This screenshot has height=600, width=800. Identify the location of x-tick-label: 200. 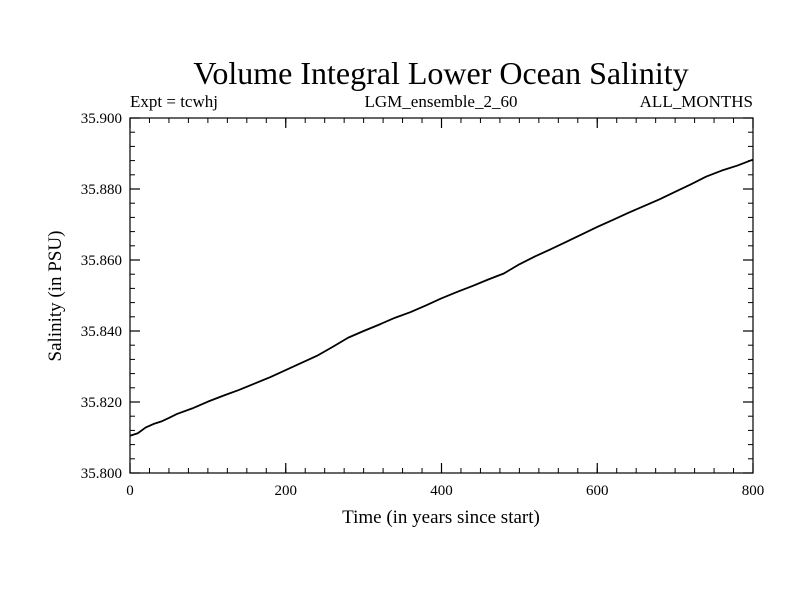
(286, 491).